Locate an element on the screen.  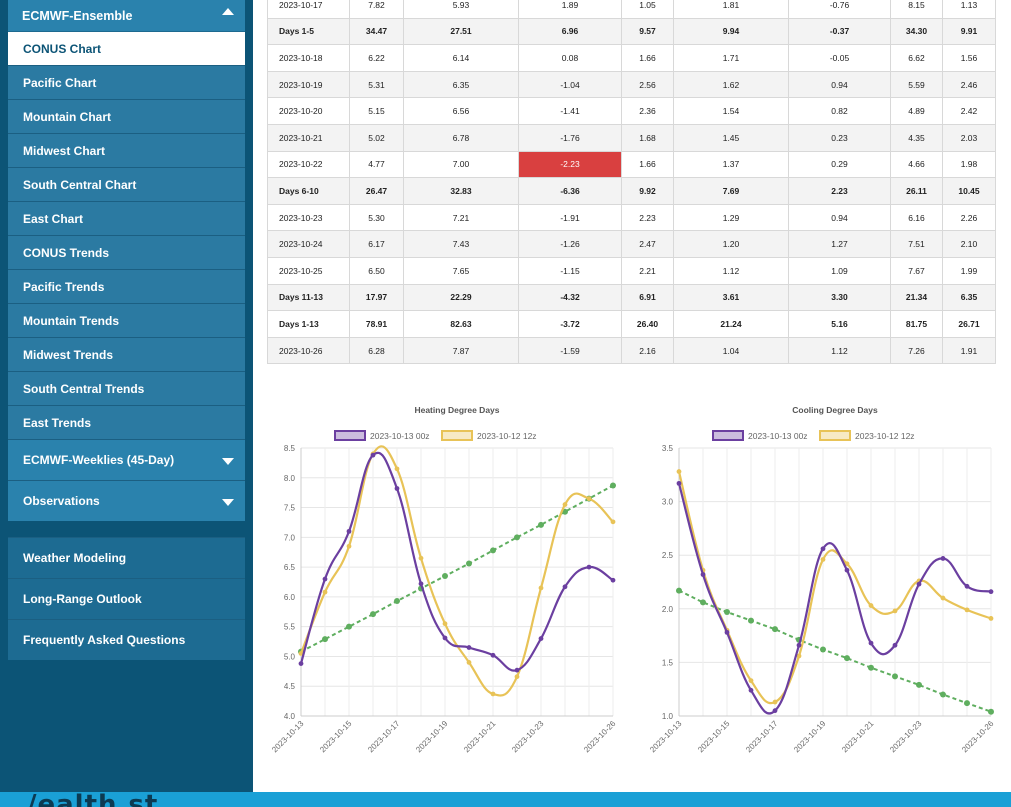
value-cell: -0.05 is located at coordinates (839, 58).